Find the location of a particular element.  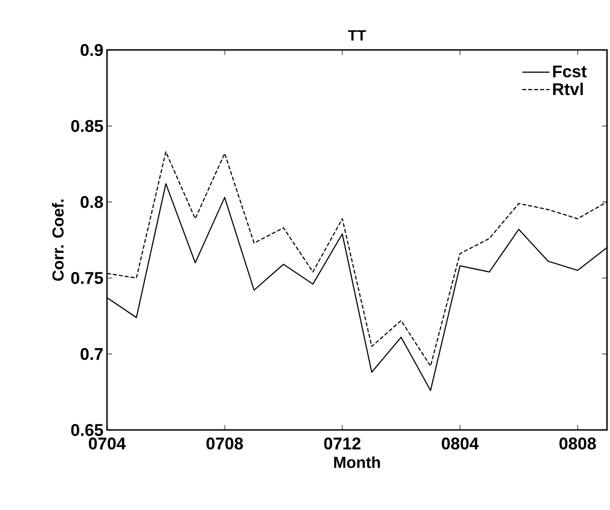

y-tick-label: 0.75 is located at coordinates (87, 278).